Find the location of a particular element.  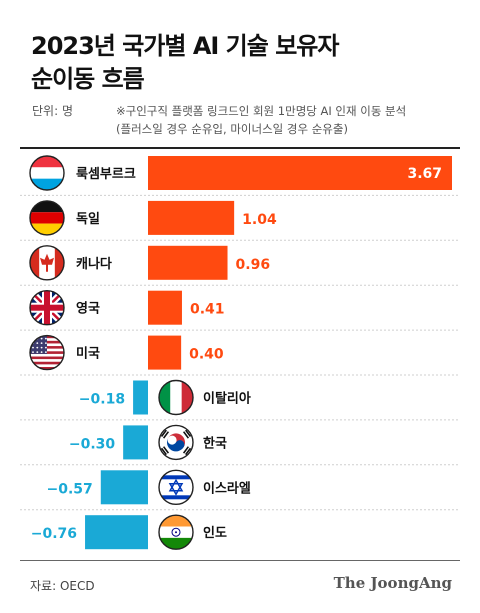

category-label: 한국 is located at coordinates (215, 443).